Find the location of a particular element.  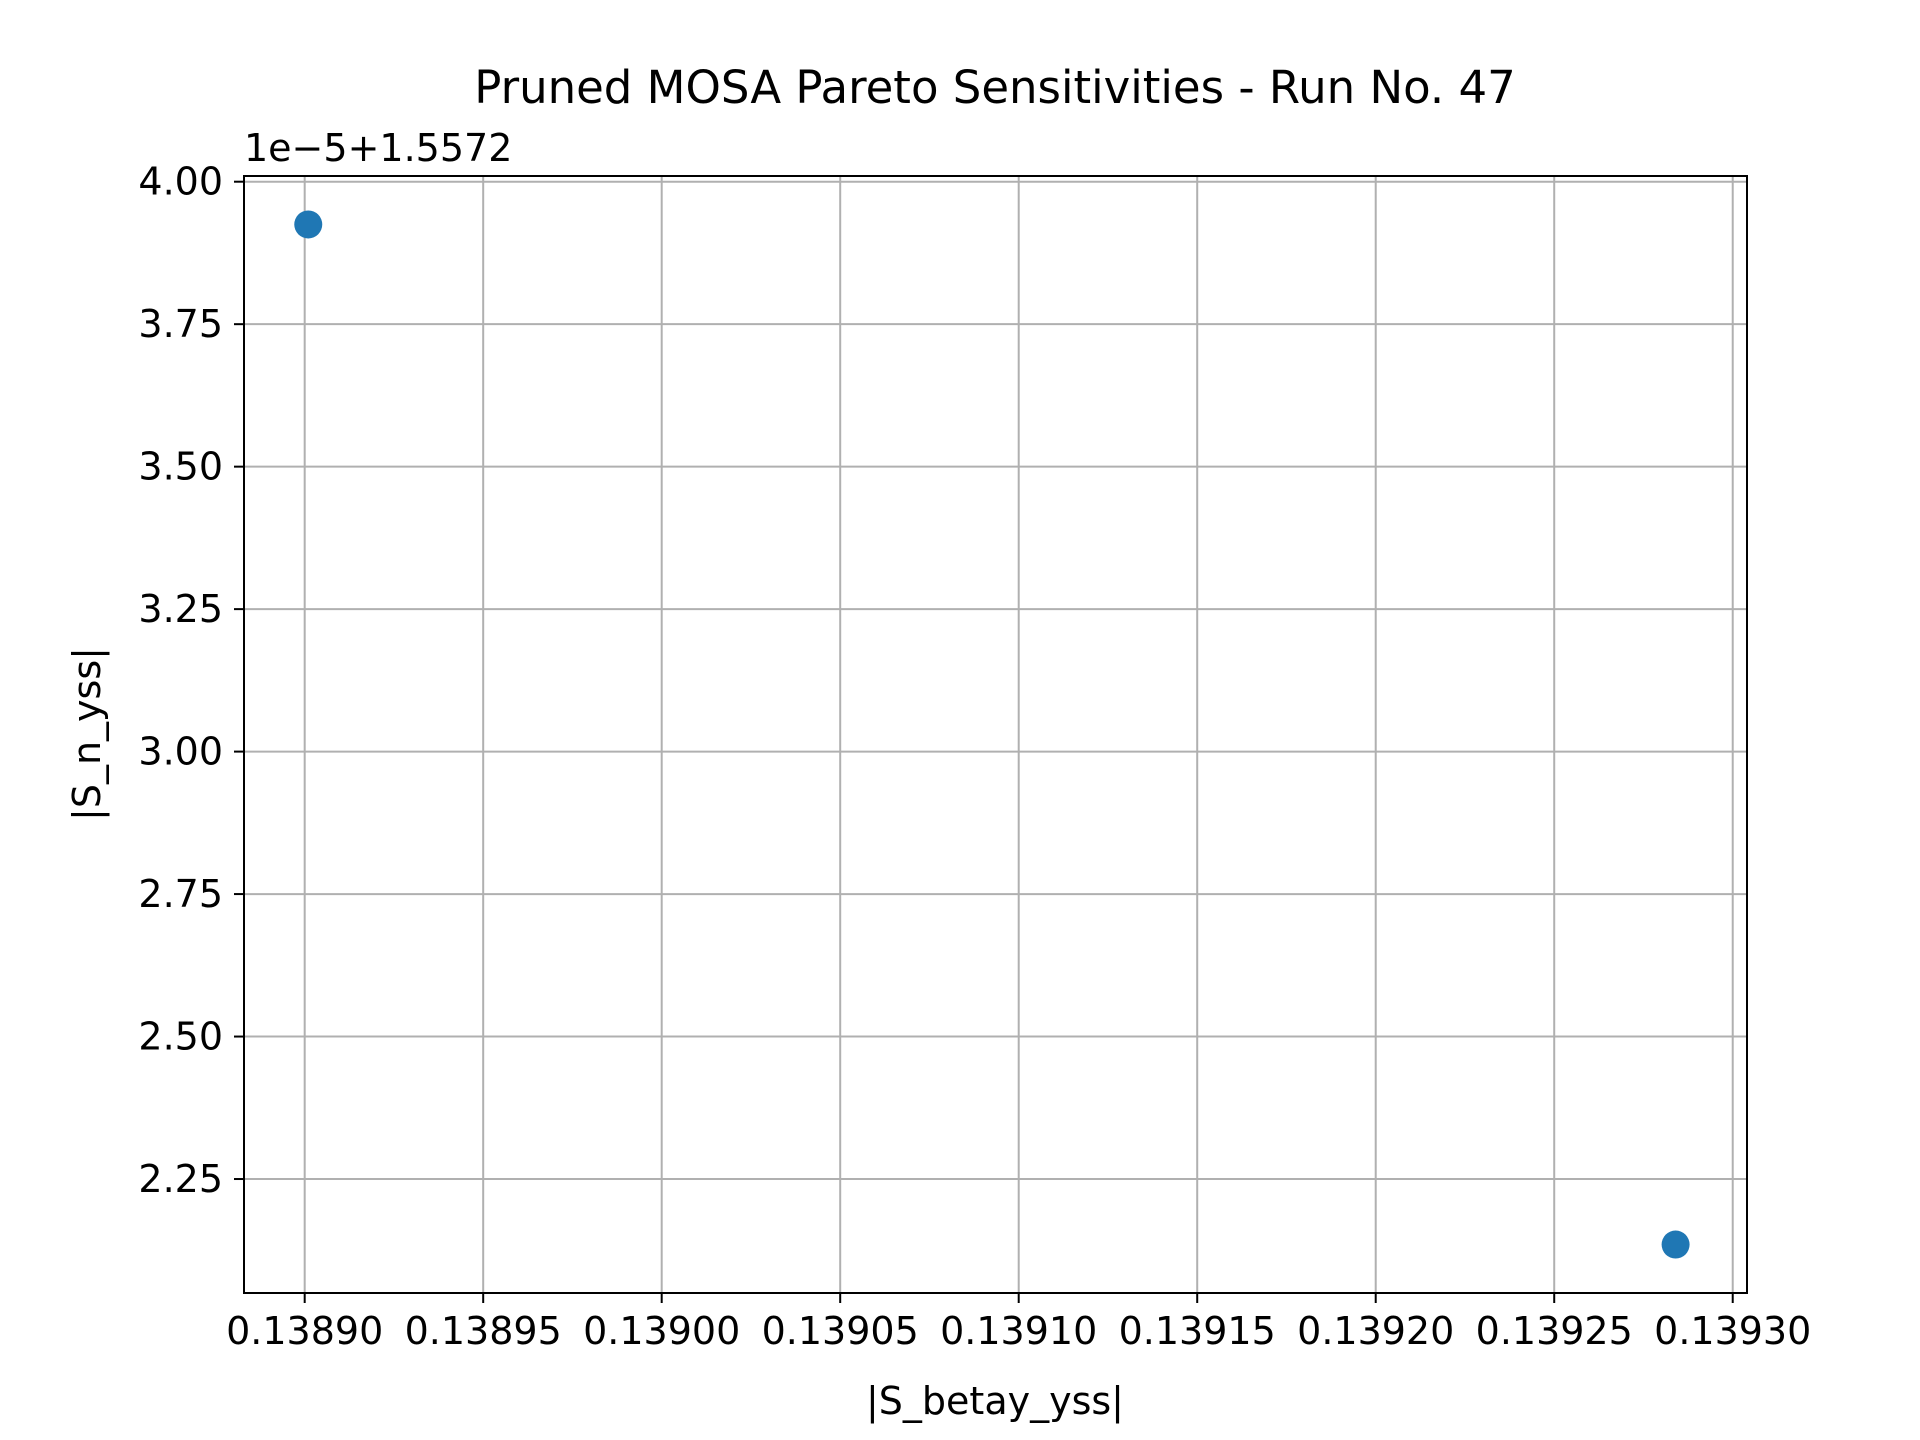

x-tick-label: 0.13905 is located at coordinates (840, 1331).